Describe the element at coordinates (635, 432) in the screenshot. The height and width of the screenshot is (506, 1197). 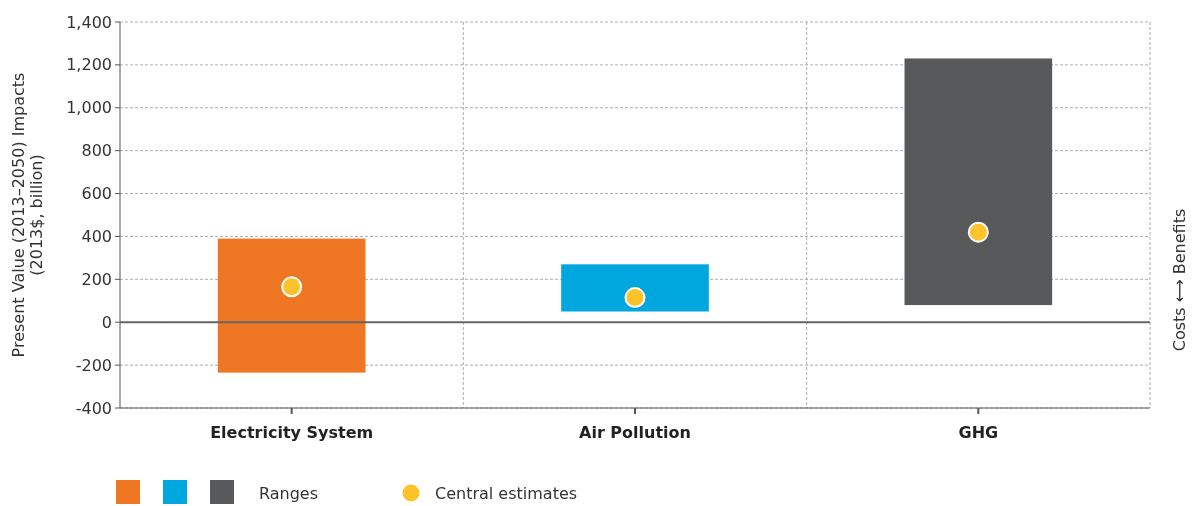
I see `x-tick-label: Air Pollution` at that location.